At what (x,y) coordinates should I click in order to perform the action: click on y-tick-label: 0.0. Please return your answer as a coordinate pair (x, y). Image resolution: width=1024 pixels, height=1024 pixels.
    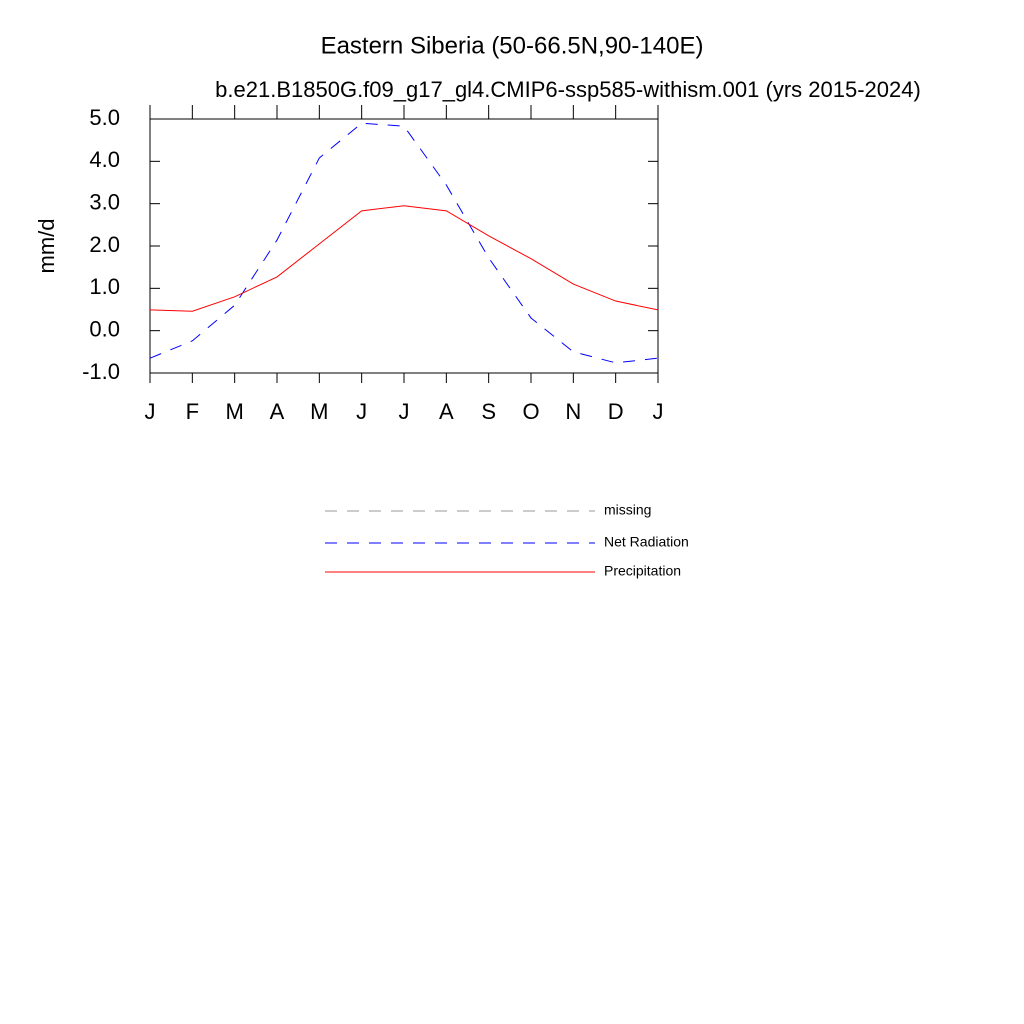
    Looking at the image, I should click on (104, 328).